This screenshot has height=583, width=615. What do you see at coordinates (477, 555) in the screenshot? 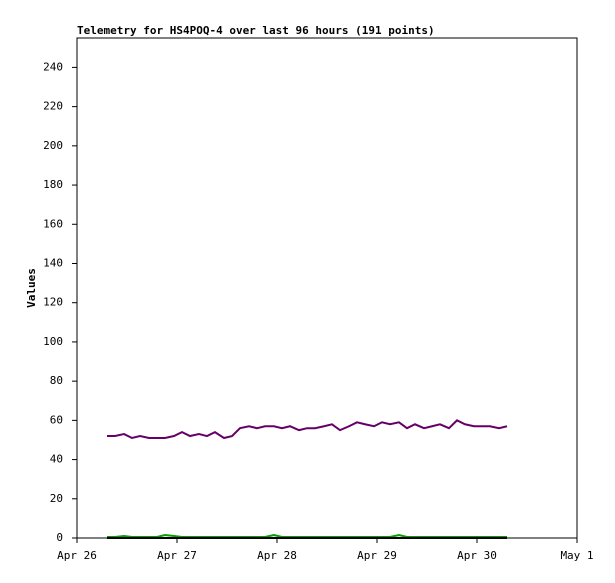
I see `x-tick-label: Apr 30` at bounding box center [477, 555].